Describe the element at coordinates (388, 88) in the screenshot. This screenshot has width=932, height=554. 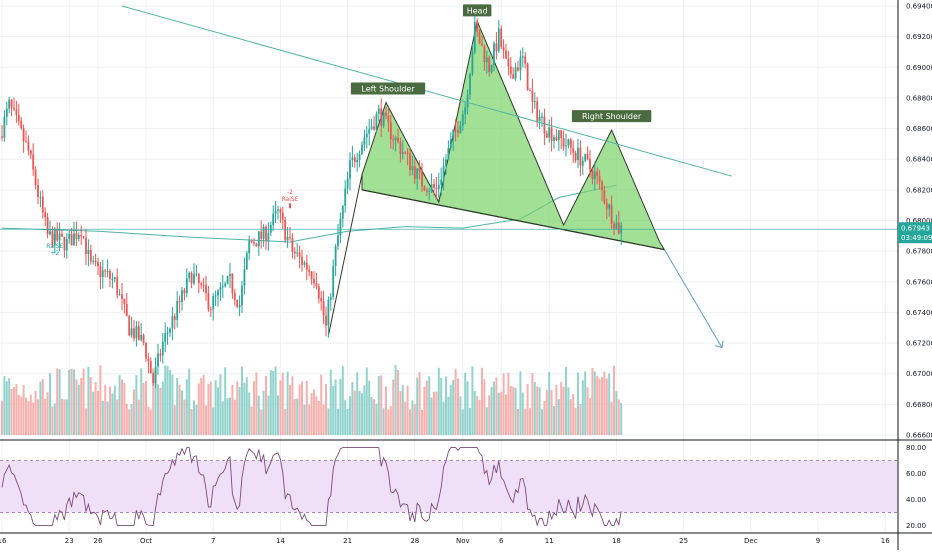
I see `left-shoulder-label-box` at that location.